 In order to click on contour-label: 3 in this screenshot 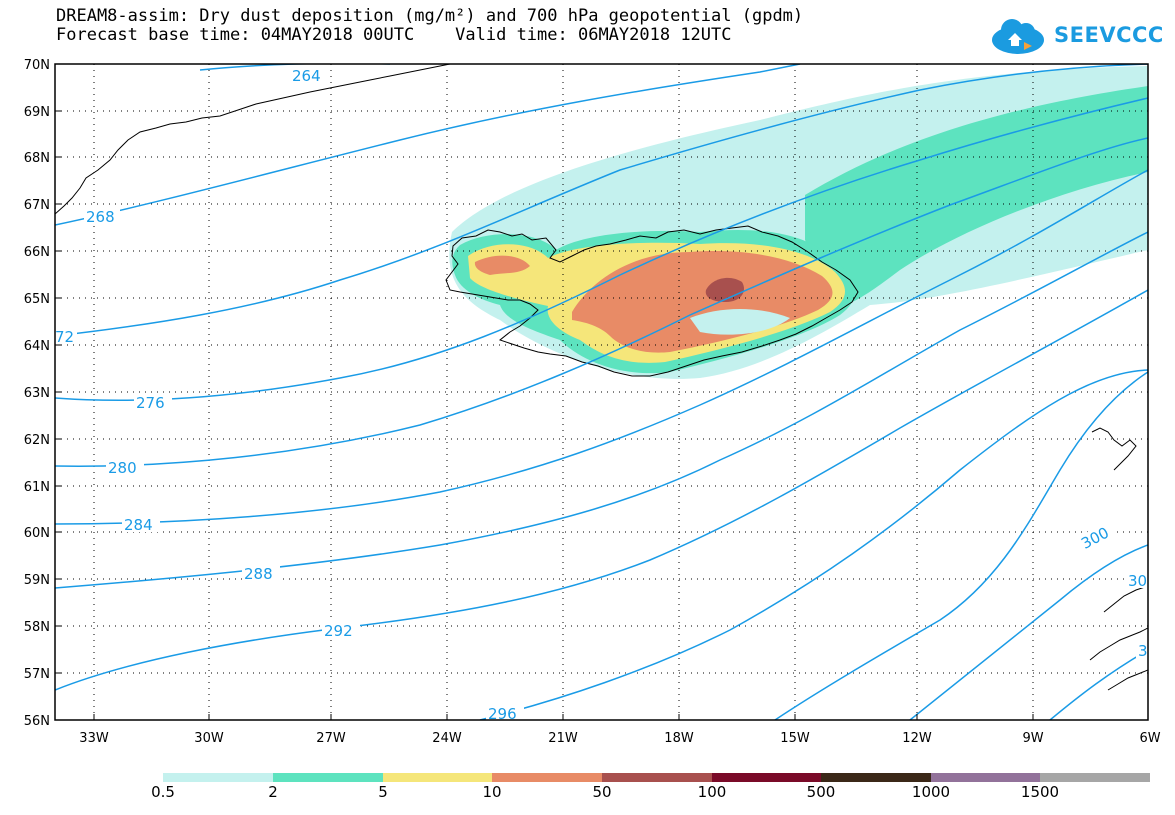, I will do `click(1143, 651)`.